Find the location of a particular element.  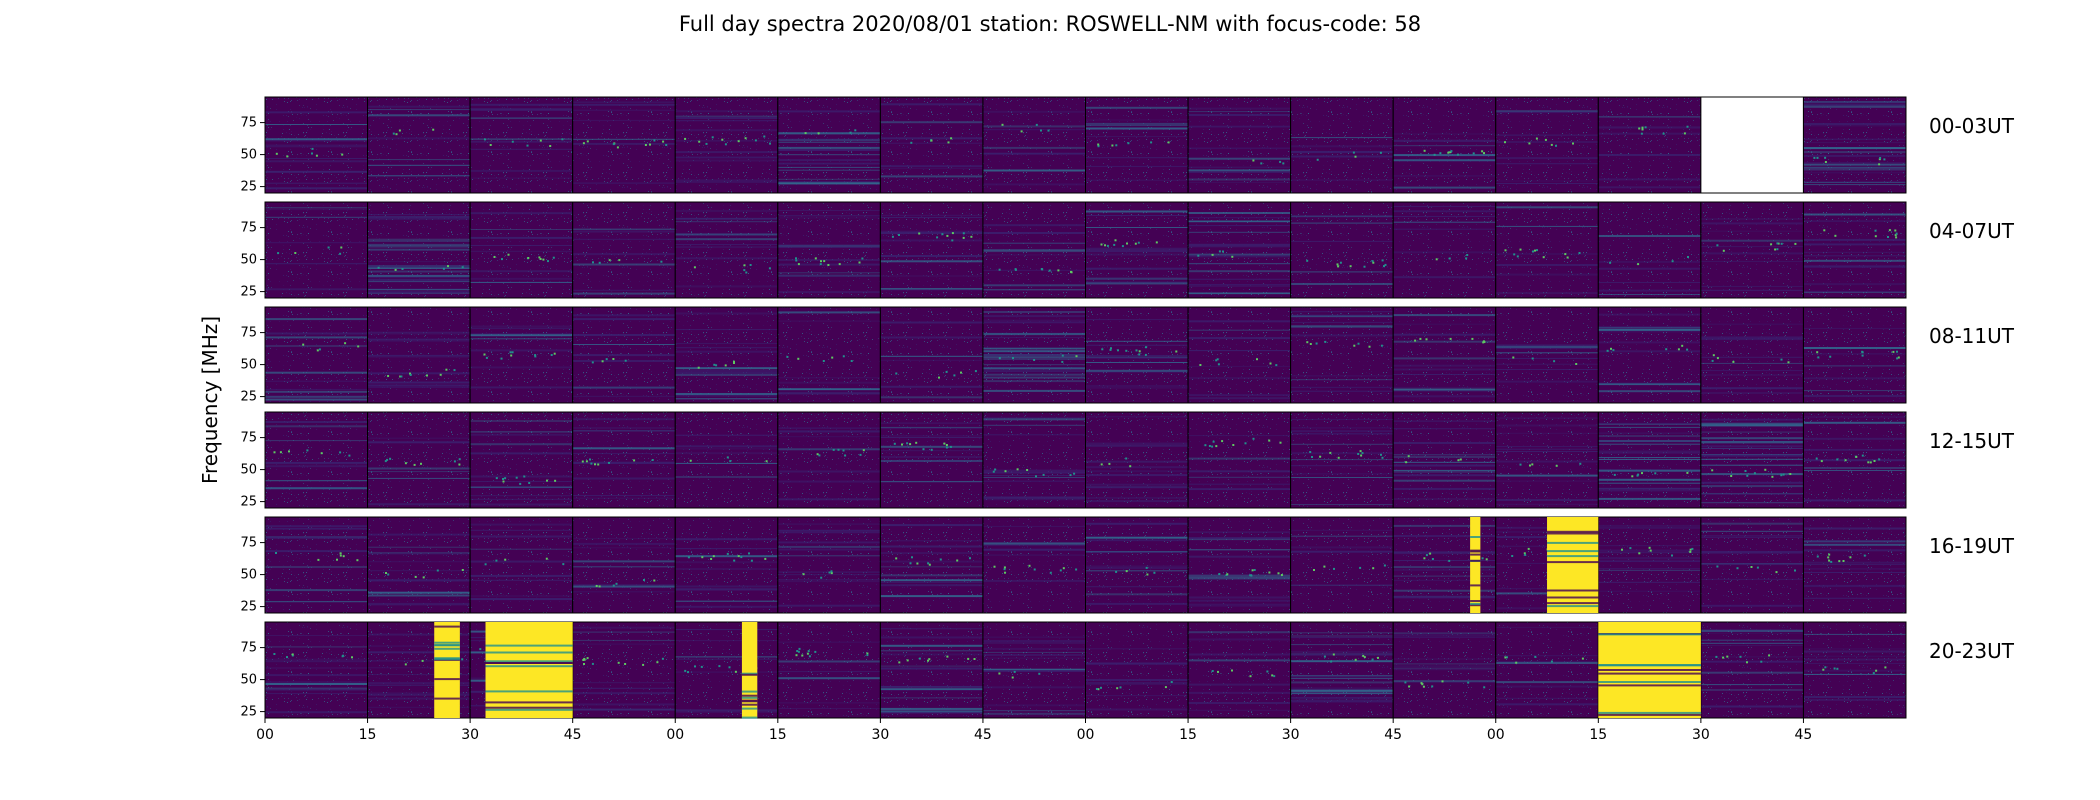

x-tick-label: 45 is located at coordinates (1804, 735).